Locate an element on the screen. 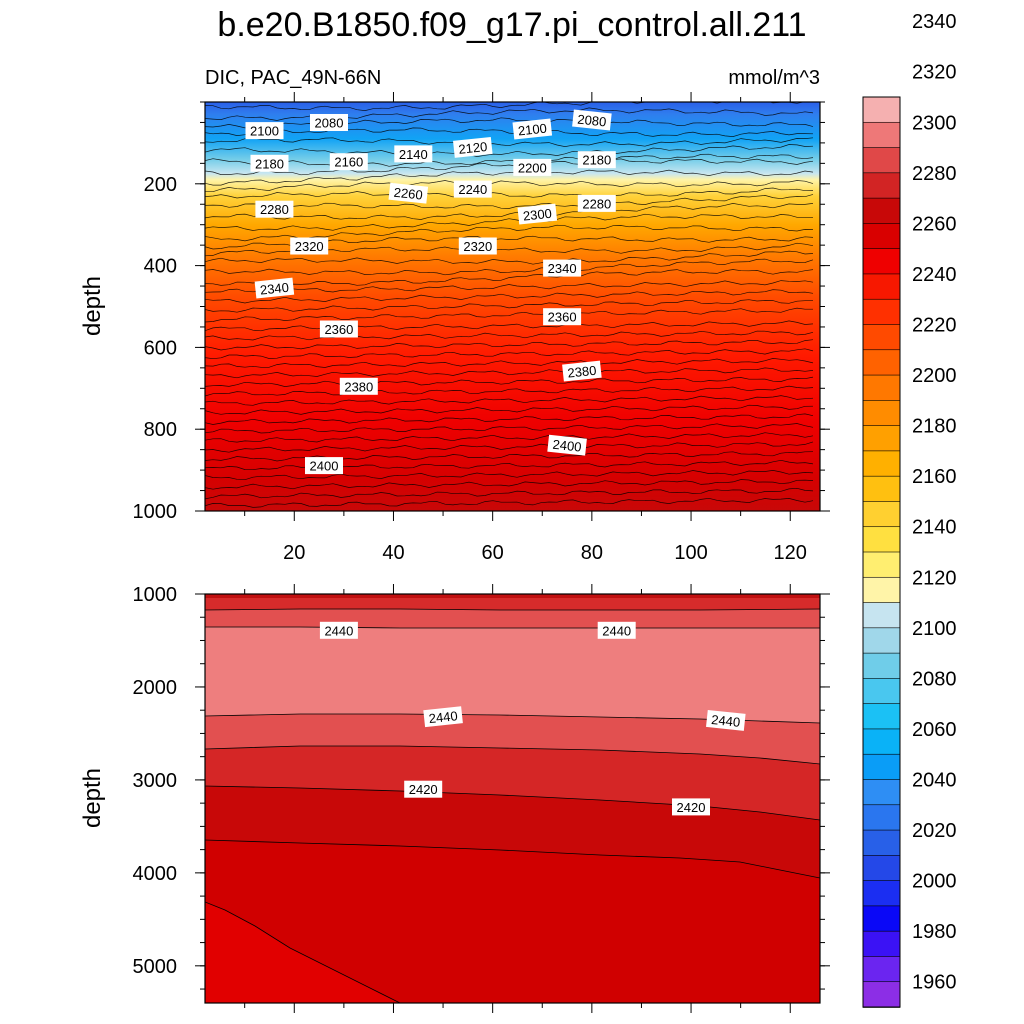 Image resolution: width=1024 pixels, height=1024 pixels. contour-label-text: 2240 is located at coordinates (472, 189).